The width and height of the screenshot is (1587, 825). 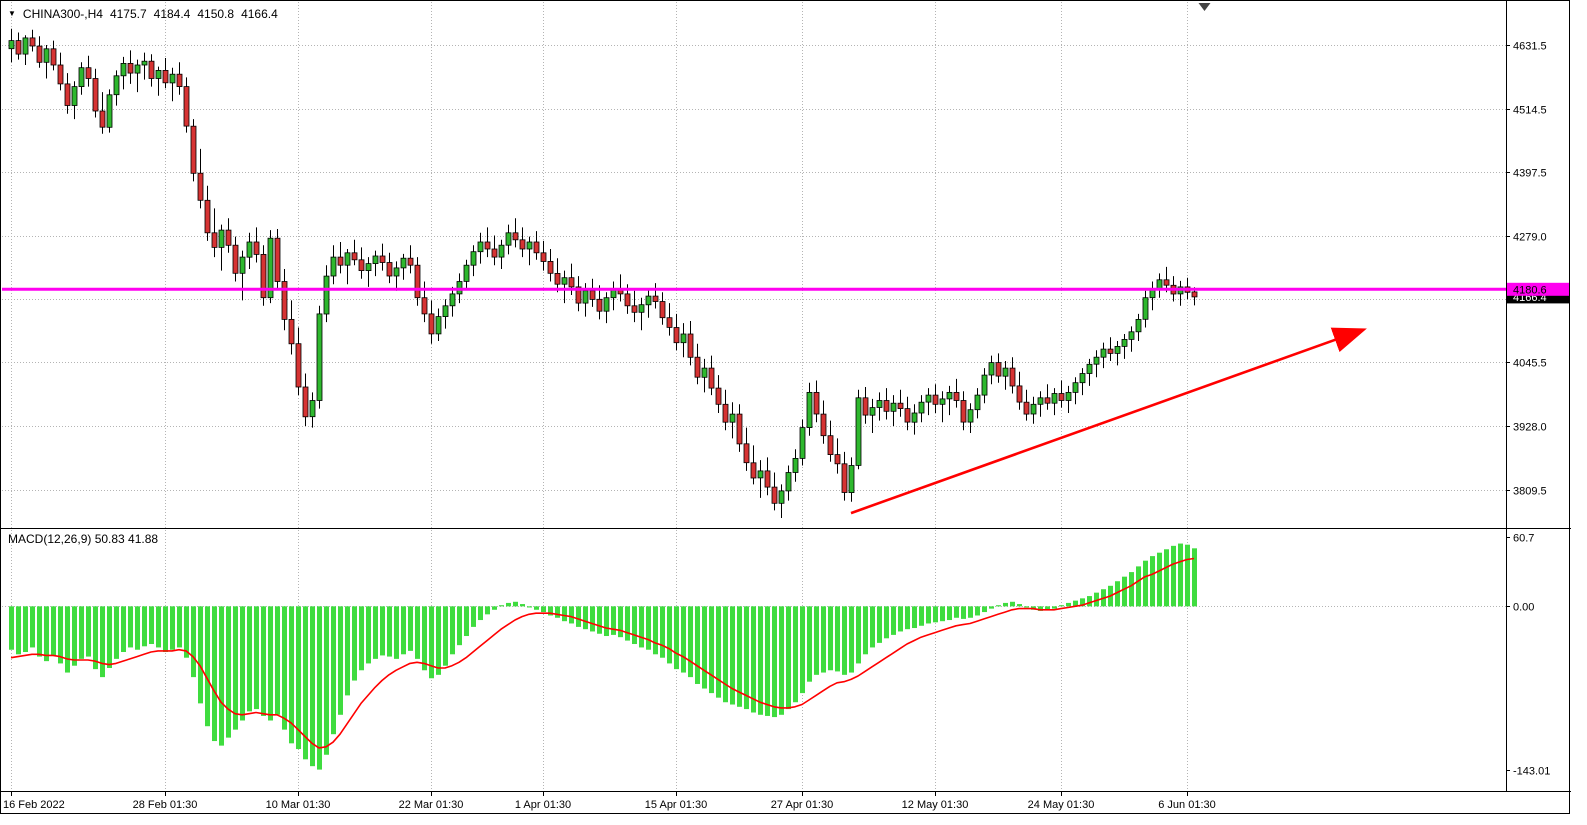 I want to click on ohlc-open: 4175.7, so click(x=128, y=14).